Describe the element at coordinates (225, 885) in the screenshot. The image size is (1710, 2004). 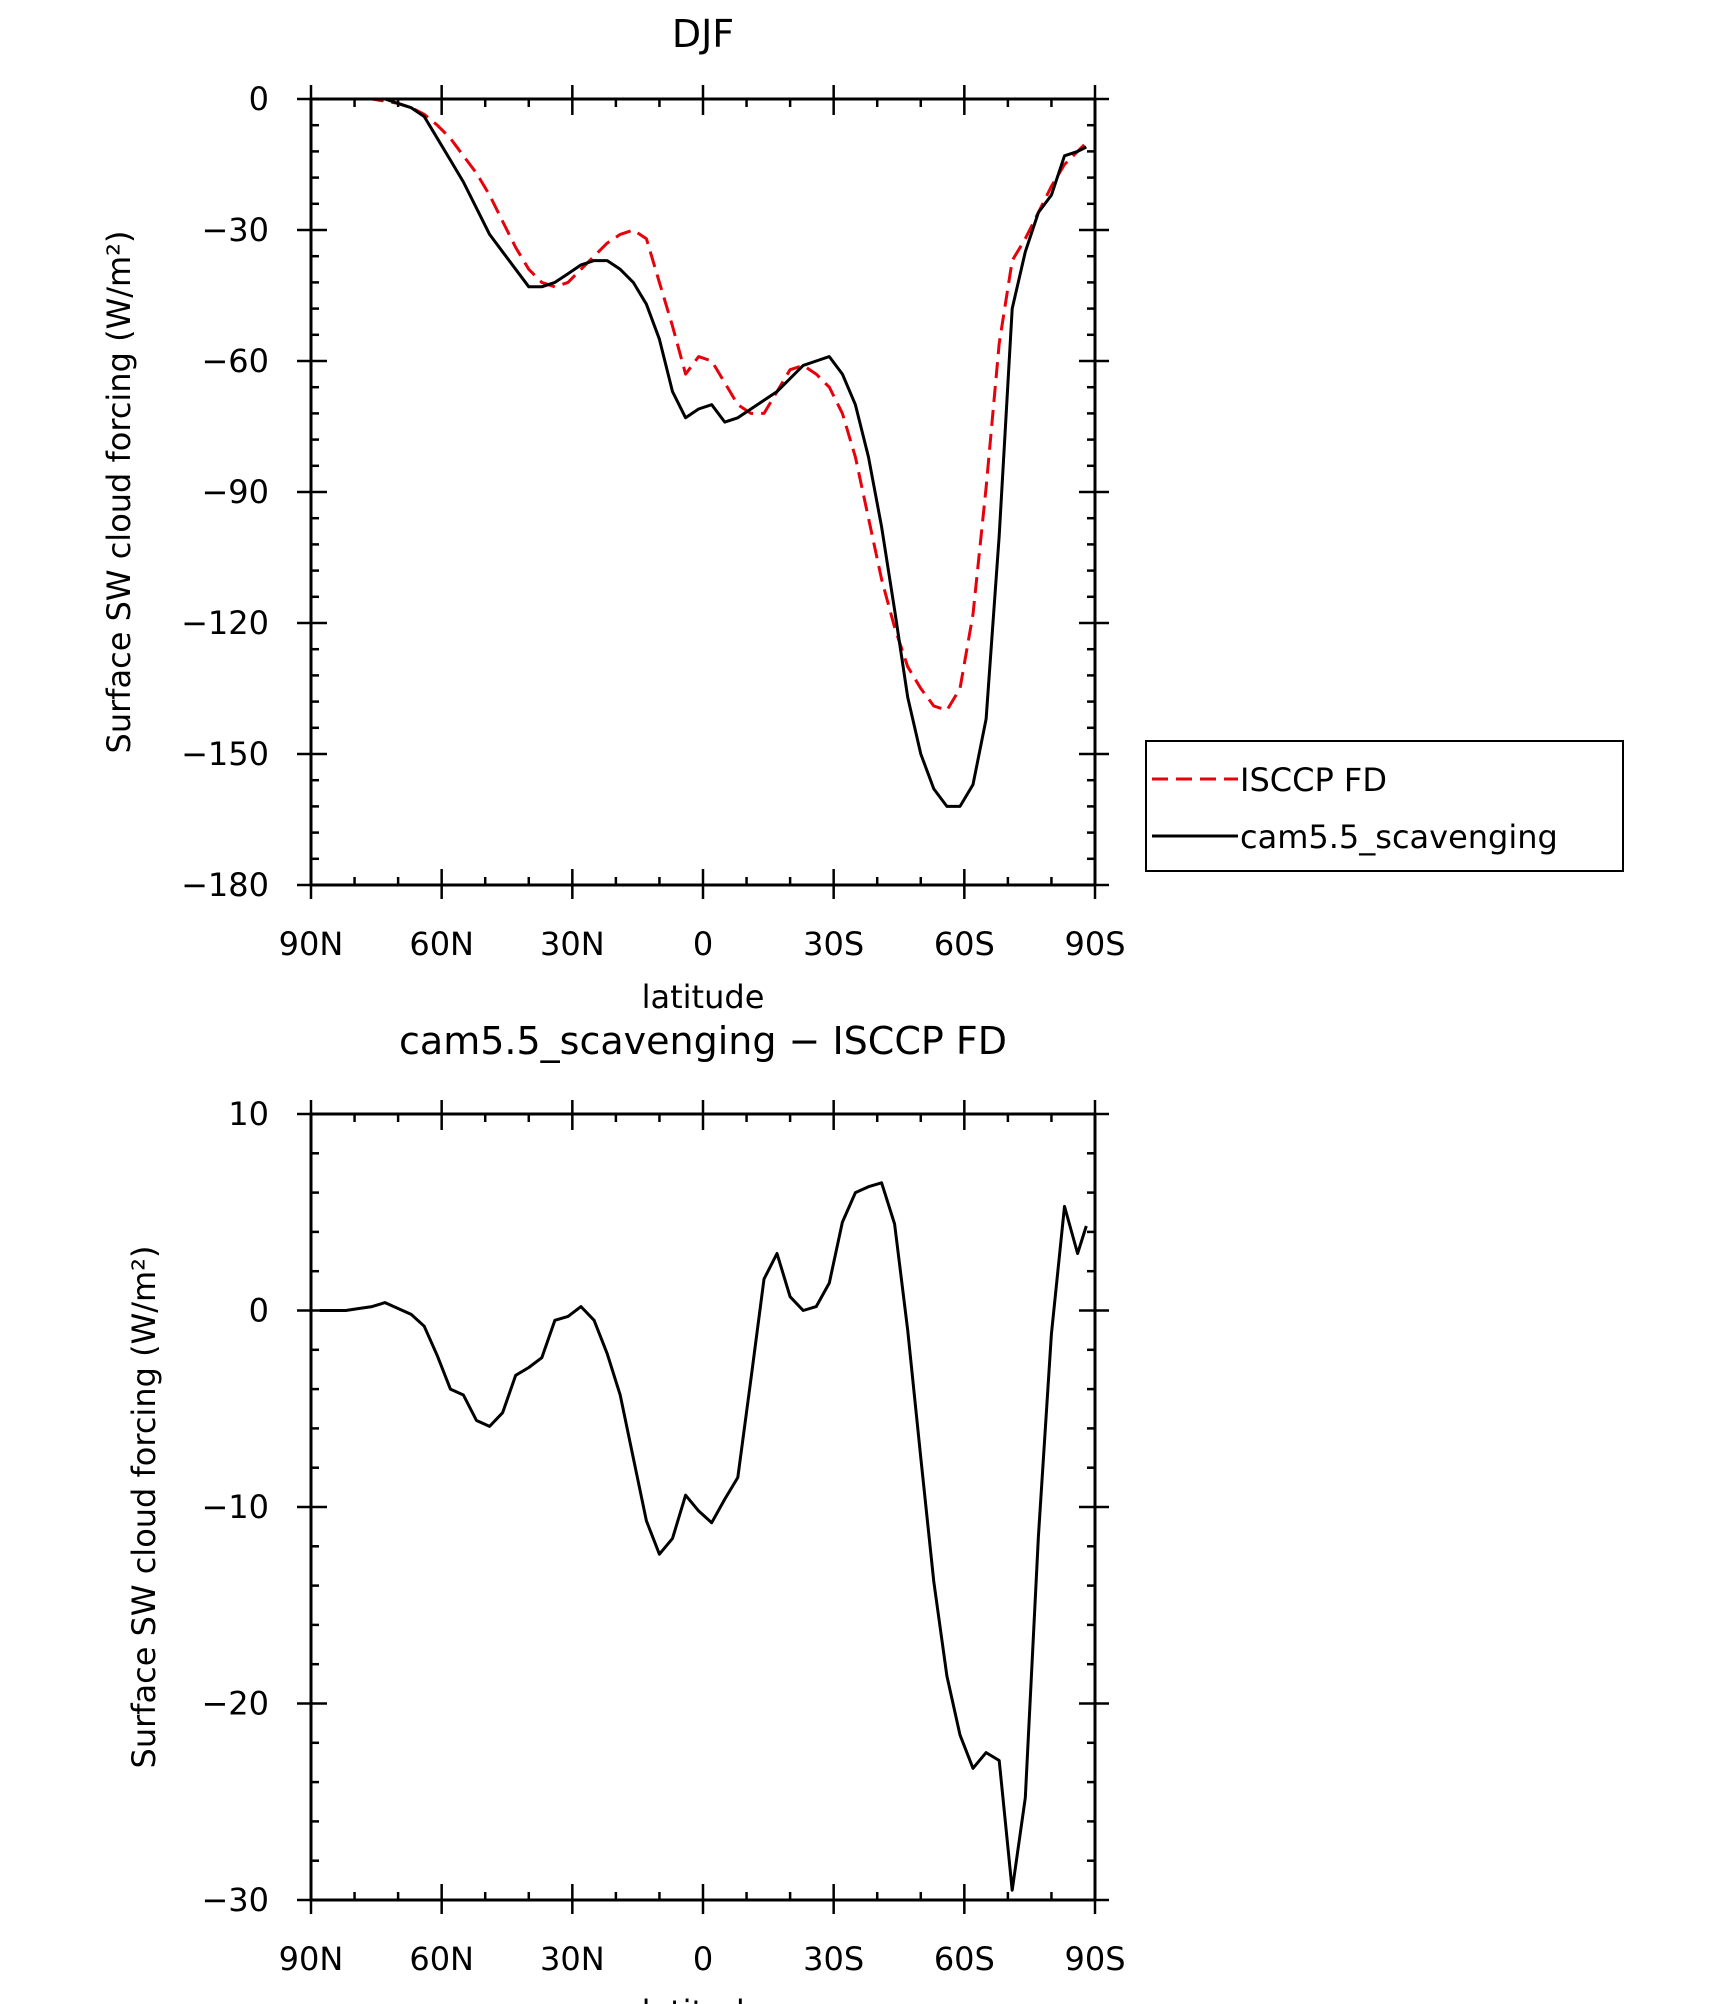
I see `y-tick-label: −180` at that location.